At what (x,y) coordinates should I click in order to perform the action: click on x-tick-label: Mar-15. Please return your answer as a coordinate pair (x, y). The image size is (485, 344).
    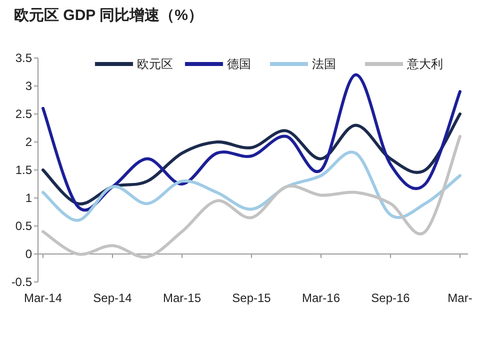
    Looking at the image, I should click on (182, 298).